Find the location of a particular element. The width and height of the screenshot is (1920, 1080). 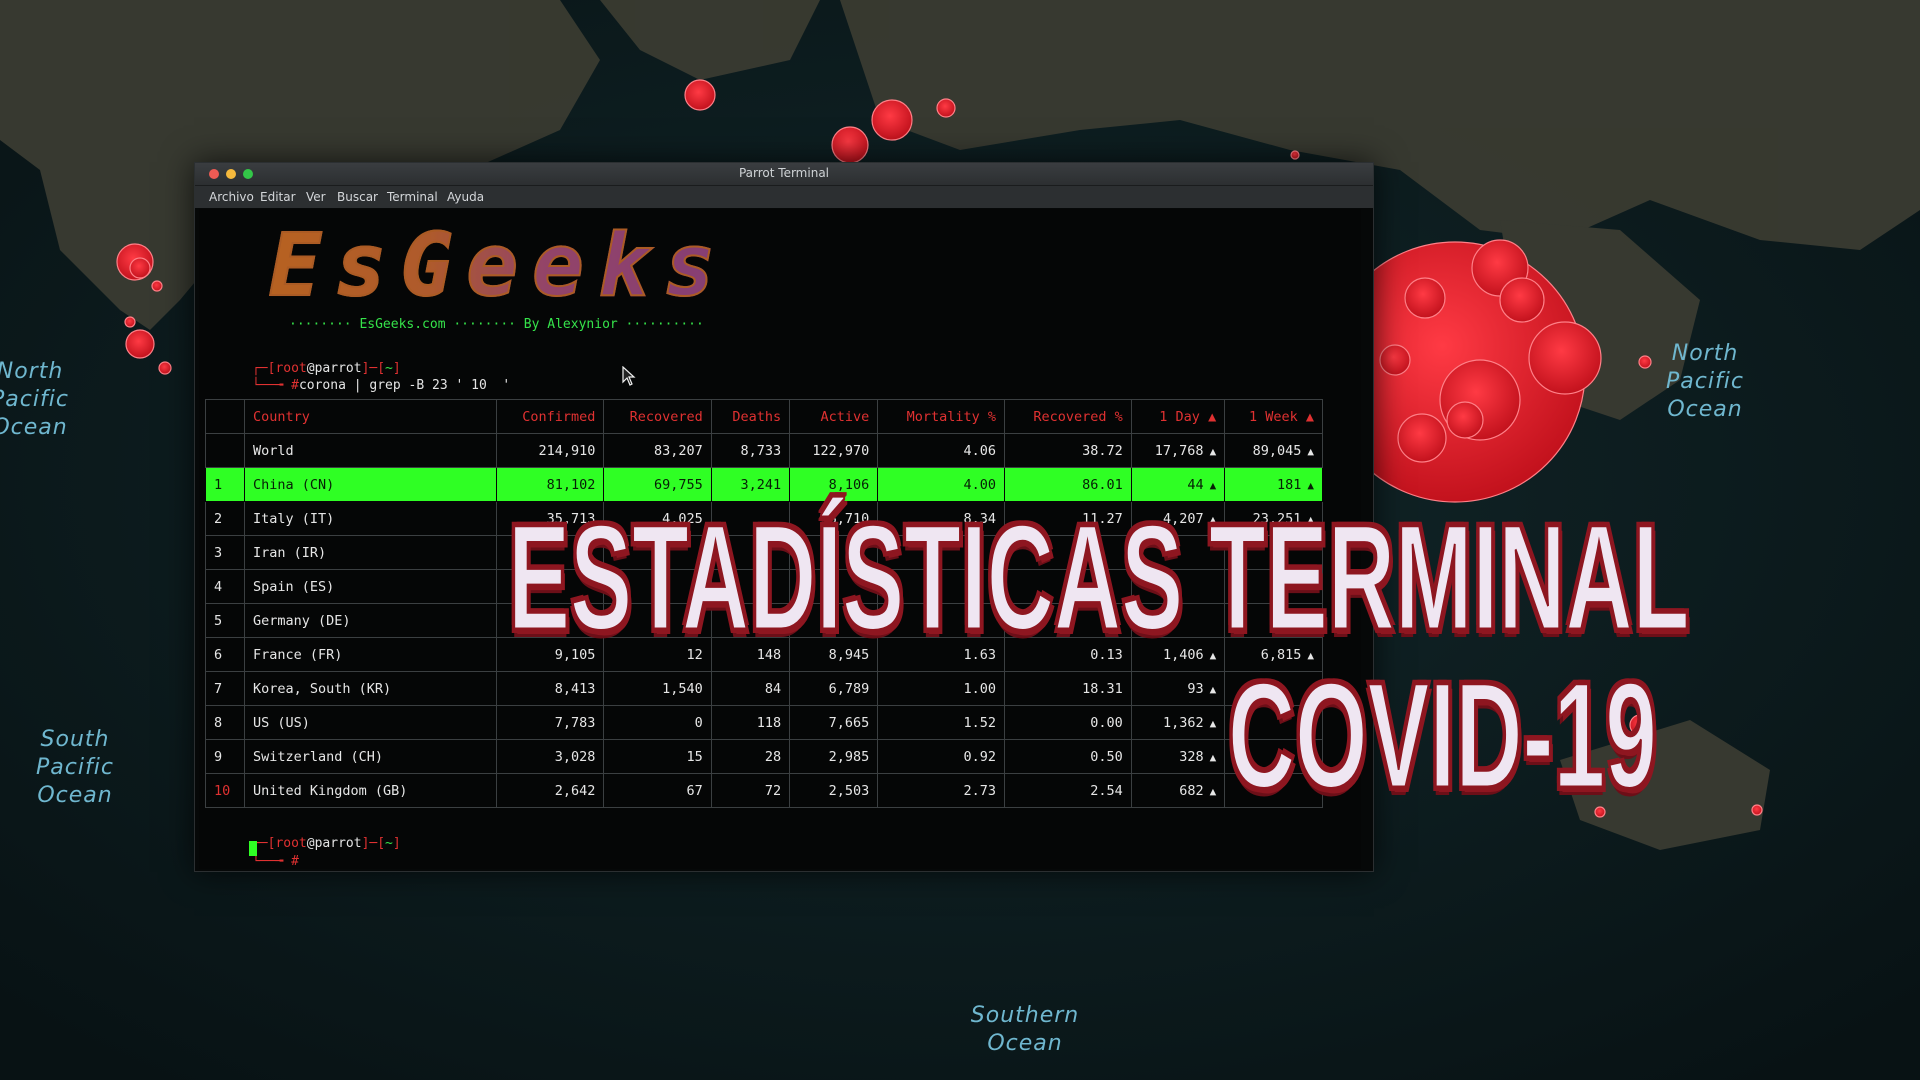

cell-rank: 2 is located at coordinates (225, 518).